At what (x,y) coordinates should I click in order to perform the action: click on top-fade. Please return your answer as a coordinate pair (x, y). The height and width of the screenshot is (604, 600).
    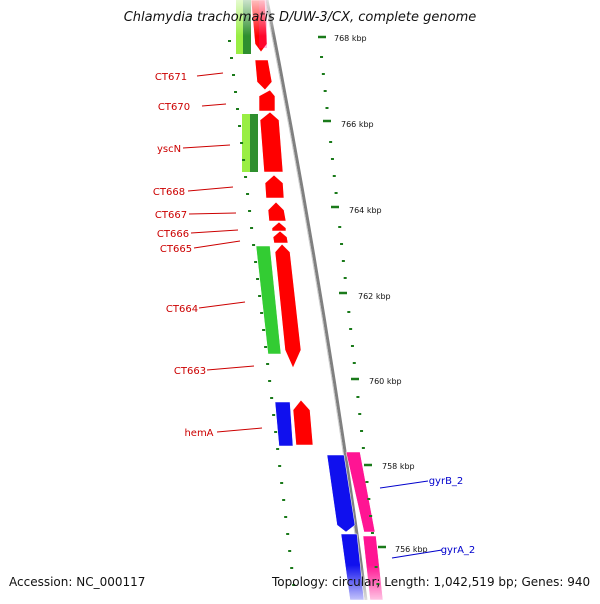
    Looking at the image, I should click on (280, 18).